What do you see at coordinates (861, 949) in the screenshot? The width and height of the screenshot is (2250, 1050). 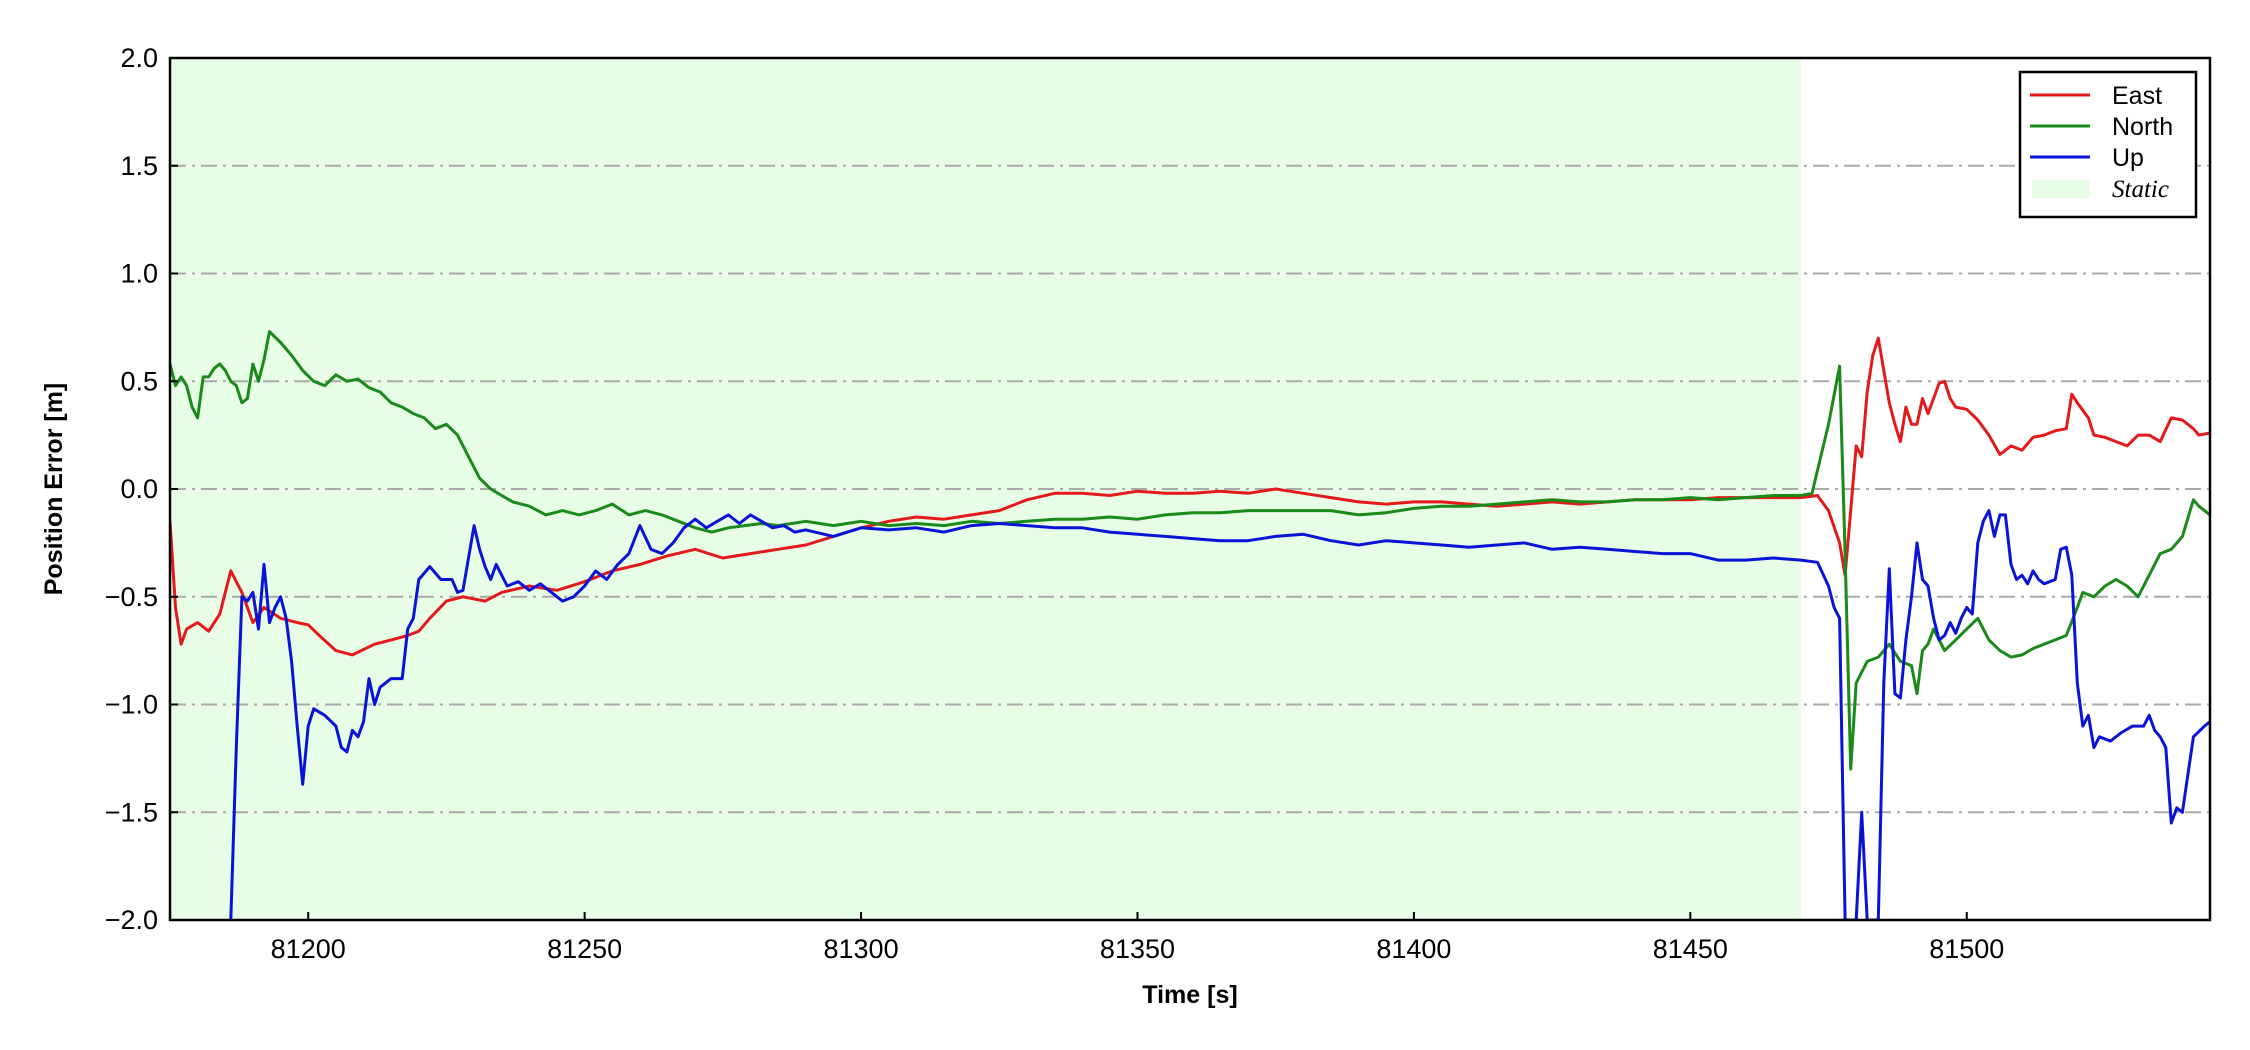 I see `x-tick-label: 81300` at bounding box center [861, 949].